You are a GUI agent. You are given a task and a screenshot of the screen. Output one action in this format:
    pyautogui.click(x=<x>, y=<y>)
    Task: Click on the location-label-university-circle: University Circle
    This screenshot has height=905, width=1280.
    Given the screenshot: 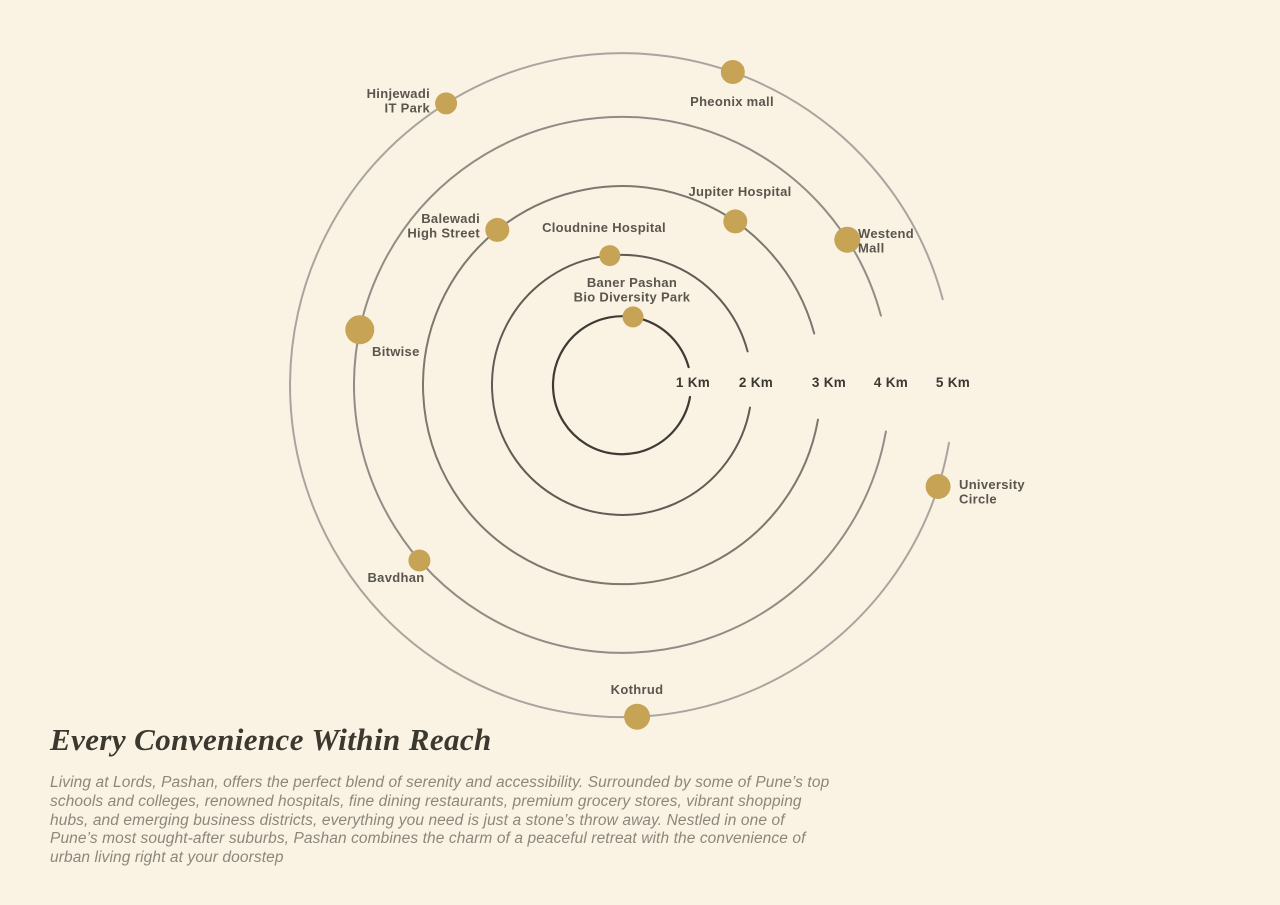 What is the action you would take?
    pyautogui.click(x=992, y=492)
    